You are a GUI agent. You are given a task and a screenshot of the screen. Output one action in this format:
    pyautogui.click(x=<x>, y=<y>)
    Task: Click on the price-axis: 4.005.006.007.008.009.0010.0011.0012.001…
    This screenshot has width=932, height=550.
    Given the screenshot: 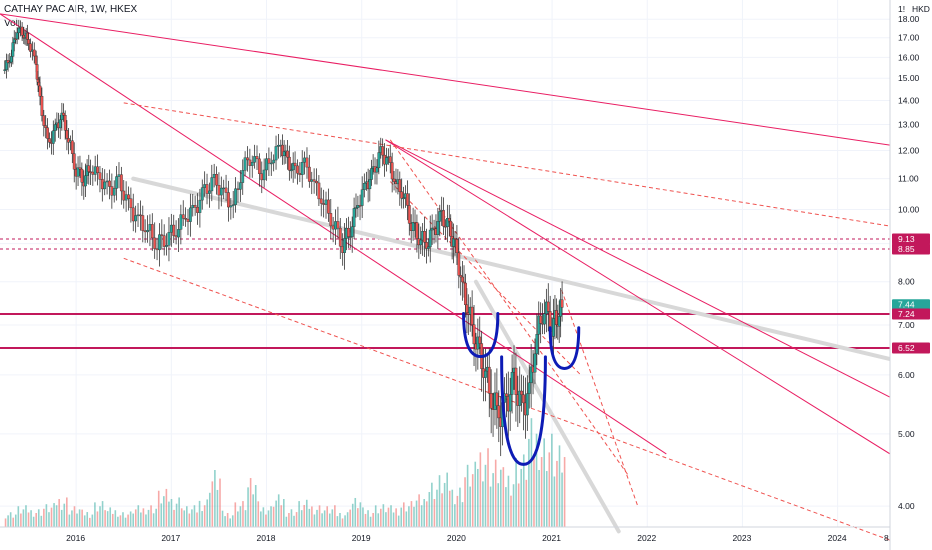 What is the action you would take?
    pyautogui.click(x=910, y=275)
    